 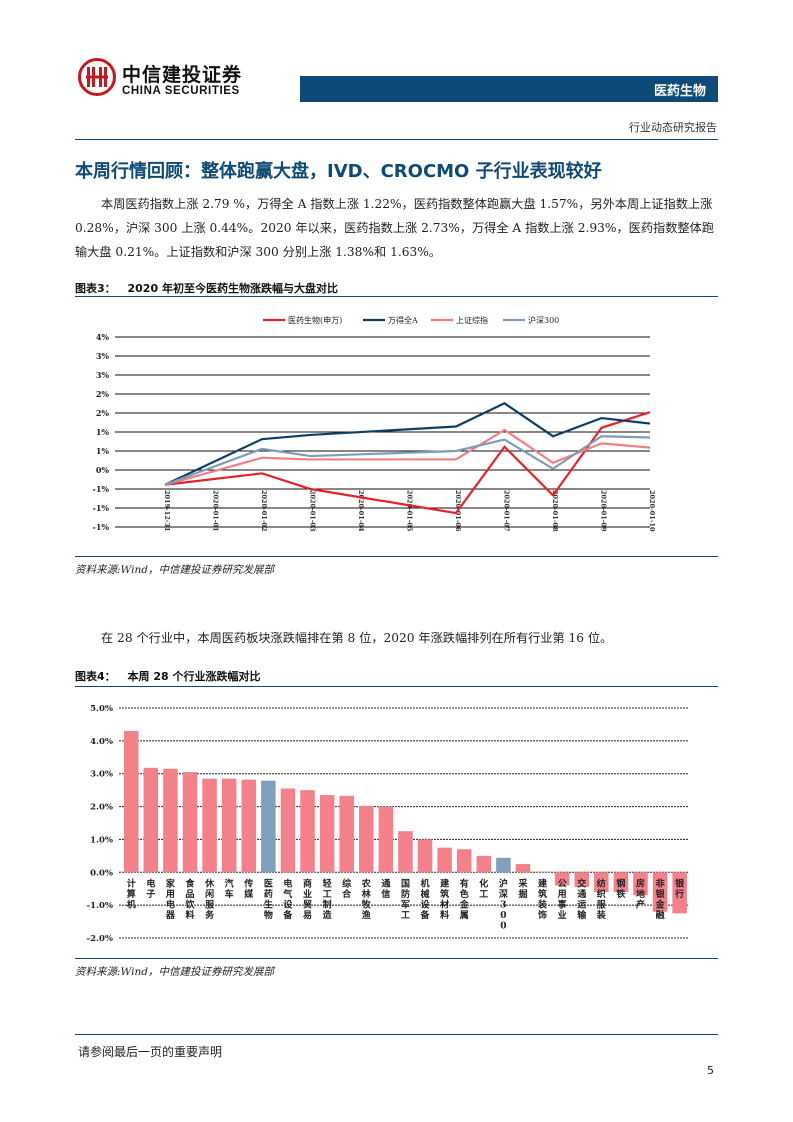 I want to click on x-tick-label: 2020-01-09, so click(x=604, y=511).